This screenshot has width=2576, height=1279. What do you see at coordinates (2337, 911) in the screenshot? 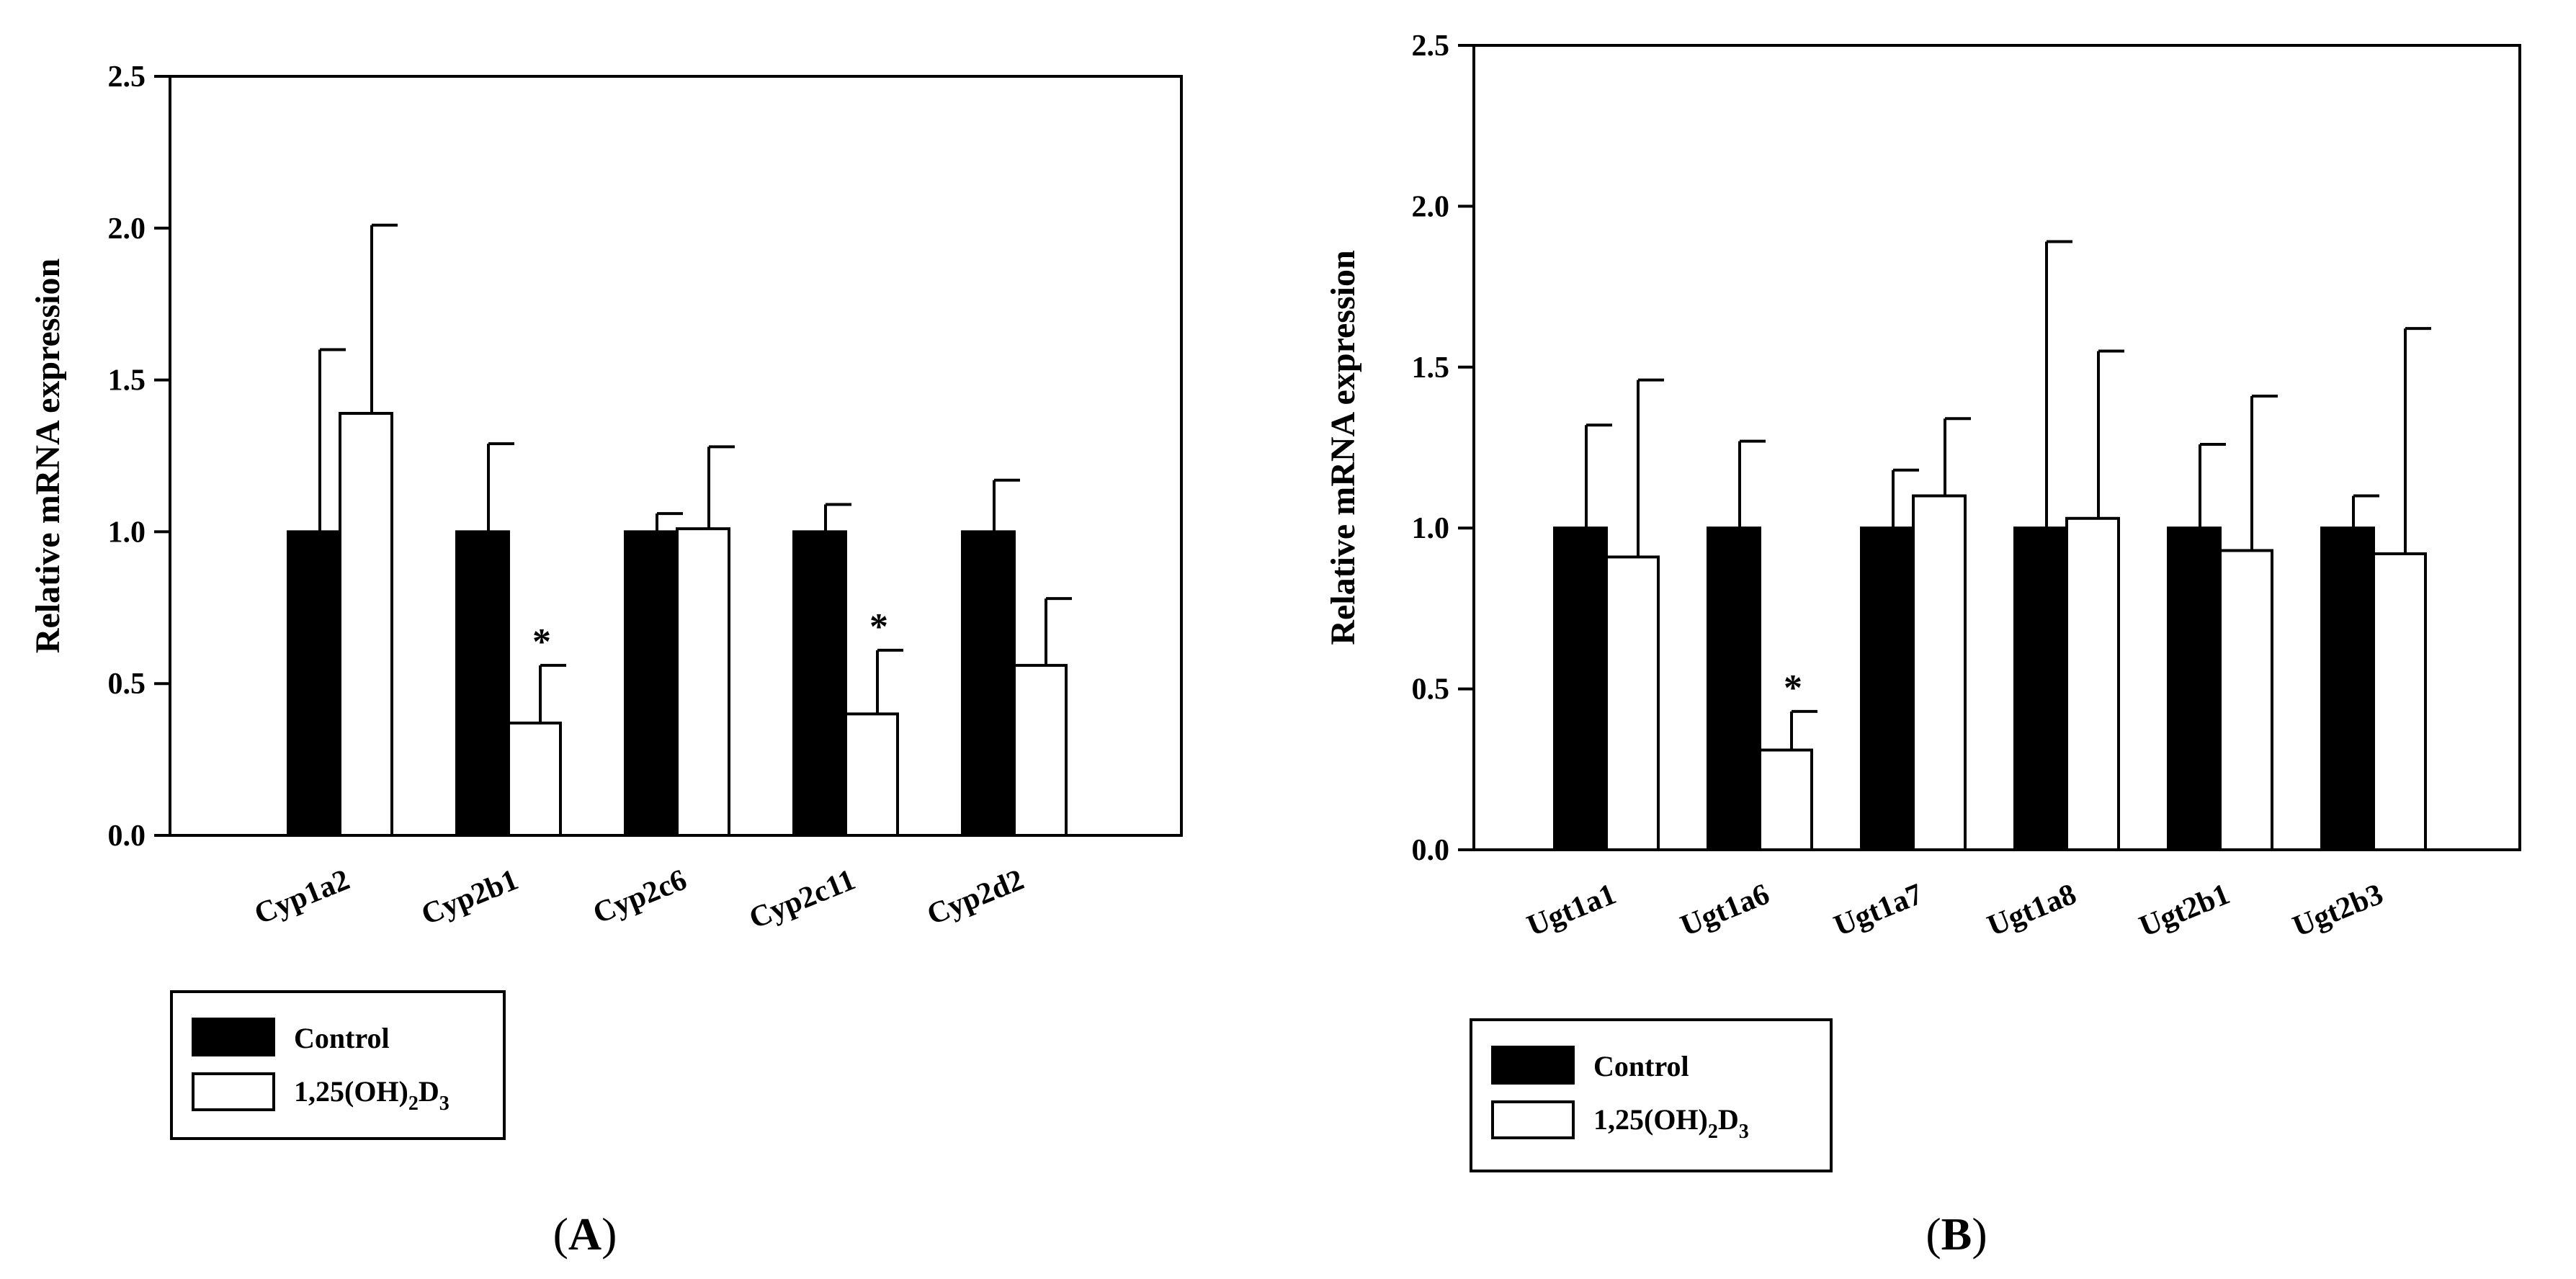
I see `x-category-label: Ugt2b3` at bounding box center [2337, 911].